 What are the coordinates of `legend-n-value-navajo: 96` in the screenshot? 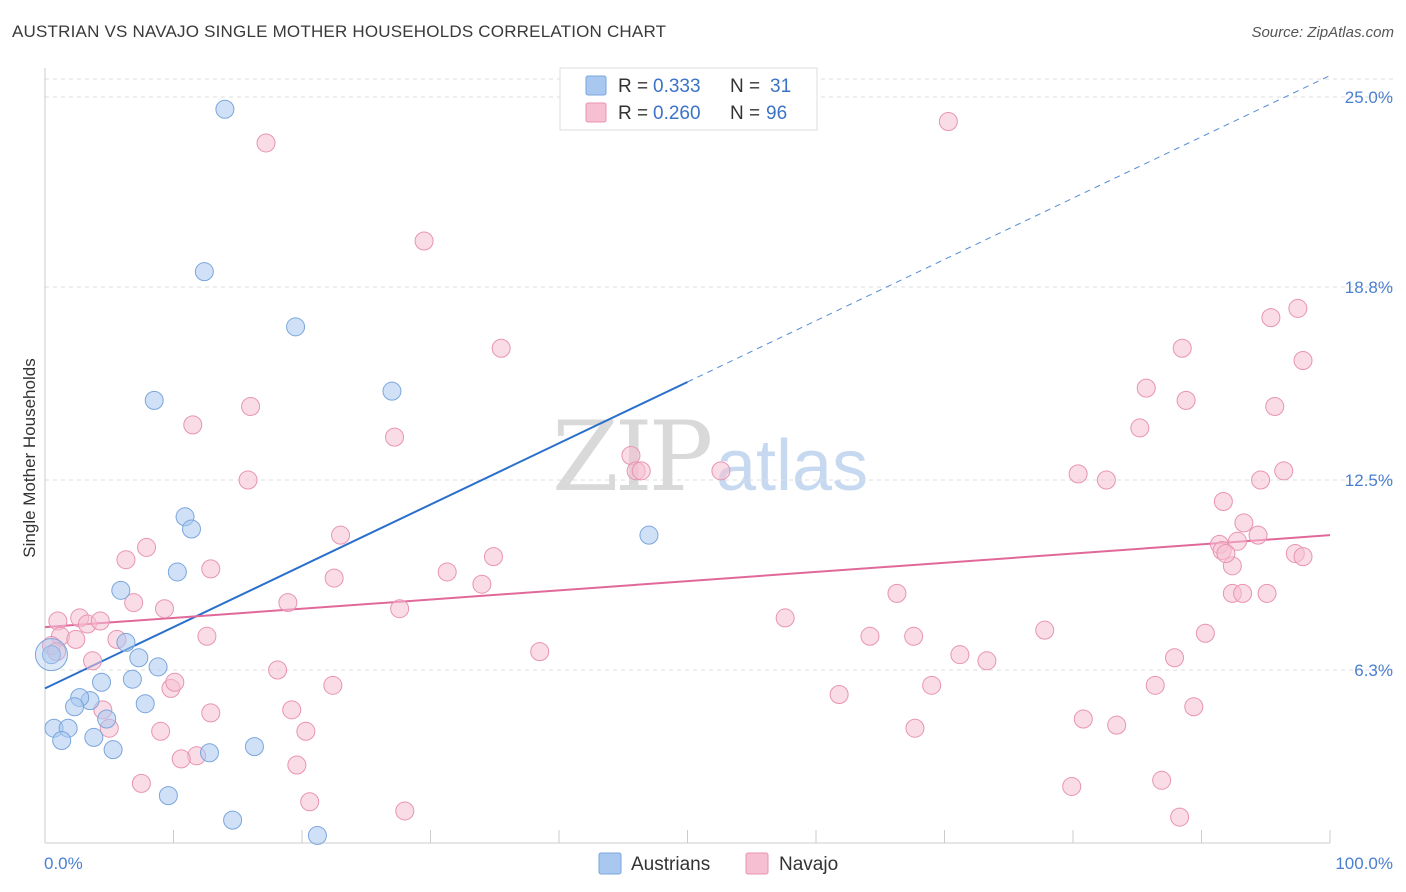 It's located at (776, 113).